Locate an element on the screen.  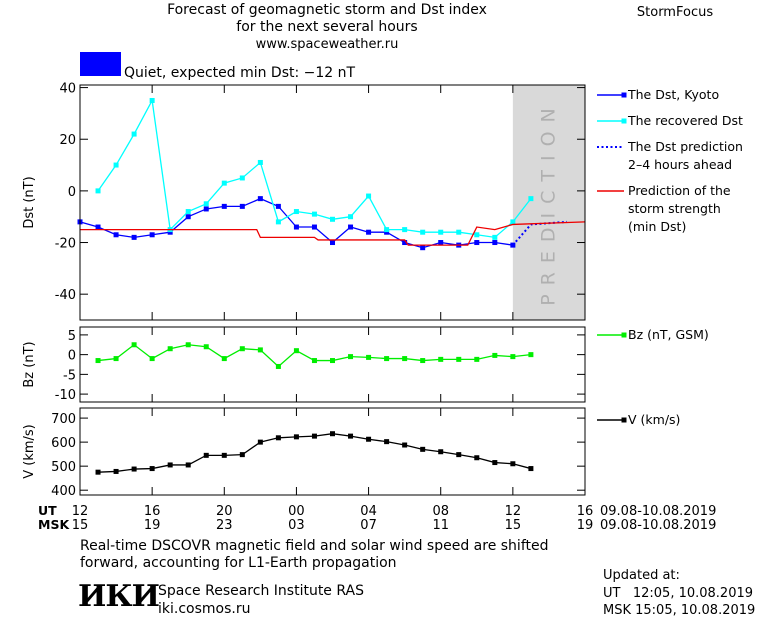
site: www.spaceweather.ru is located at coordinates (327, 44).